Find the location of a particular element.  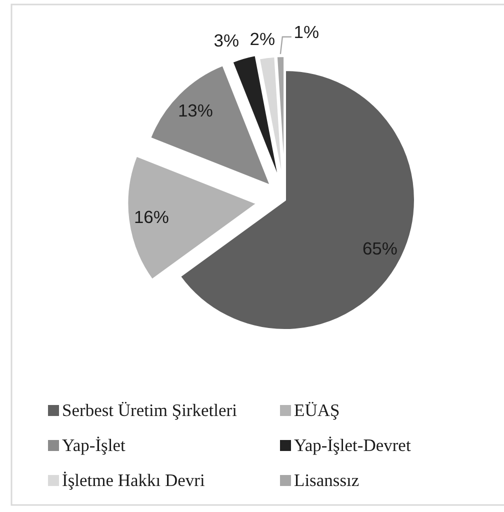

legend-label: EÜAŞ is located at coordinates (317, 410).